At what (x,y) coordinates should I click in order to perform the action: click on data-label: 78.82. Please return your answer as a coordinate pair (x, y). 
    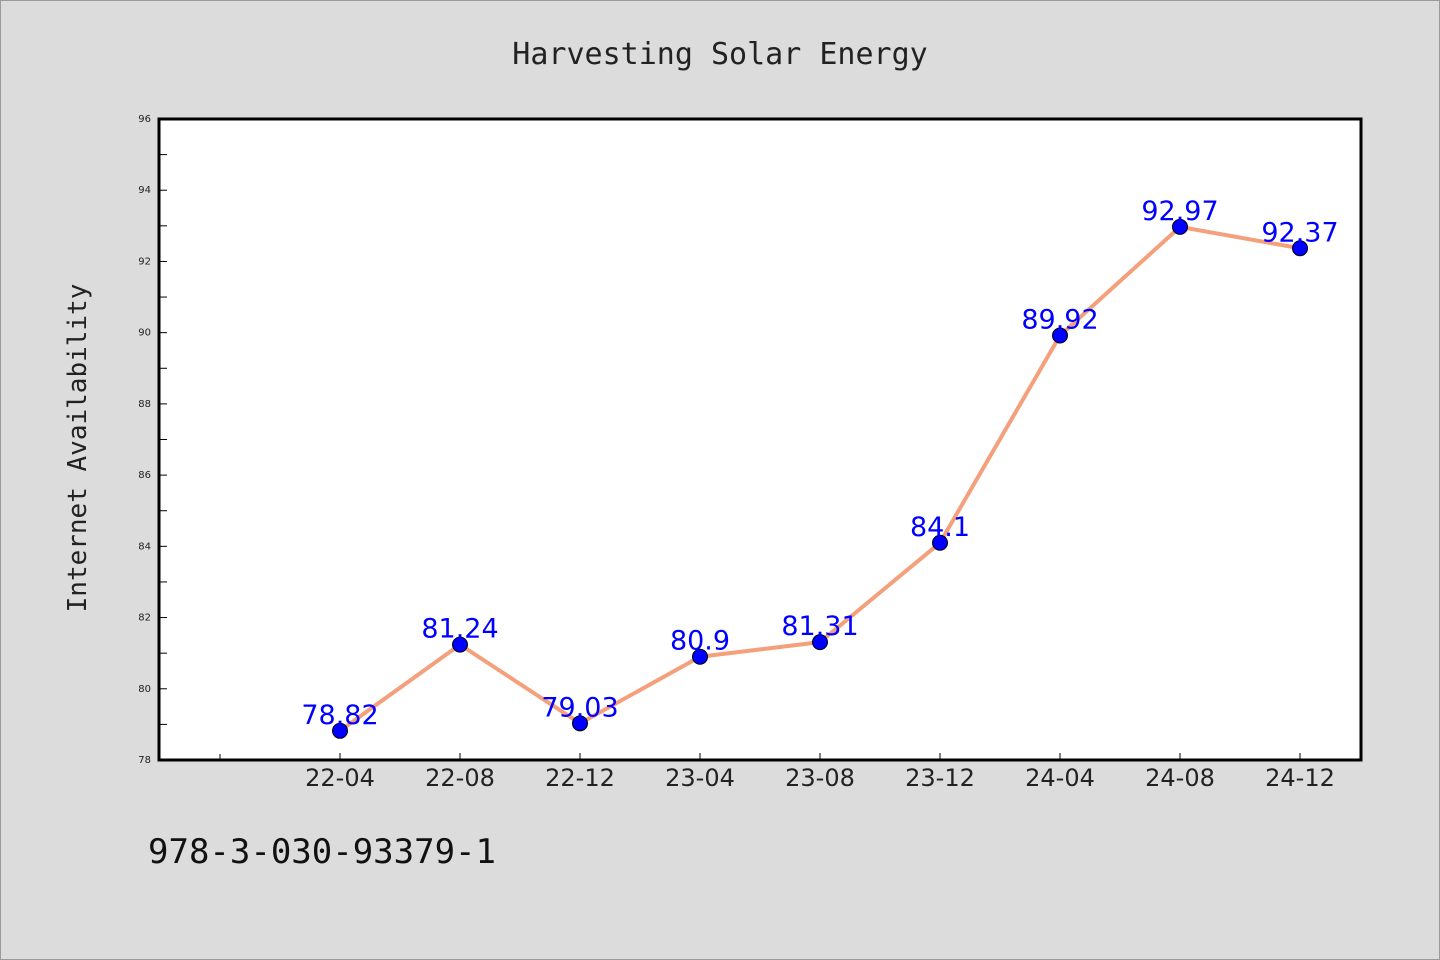
    Looking at the image, I should click on (339, 715).